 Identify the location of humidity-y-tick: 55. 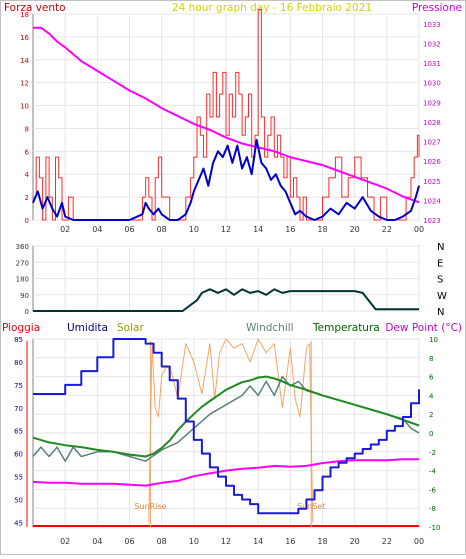
(18, 478).